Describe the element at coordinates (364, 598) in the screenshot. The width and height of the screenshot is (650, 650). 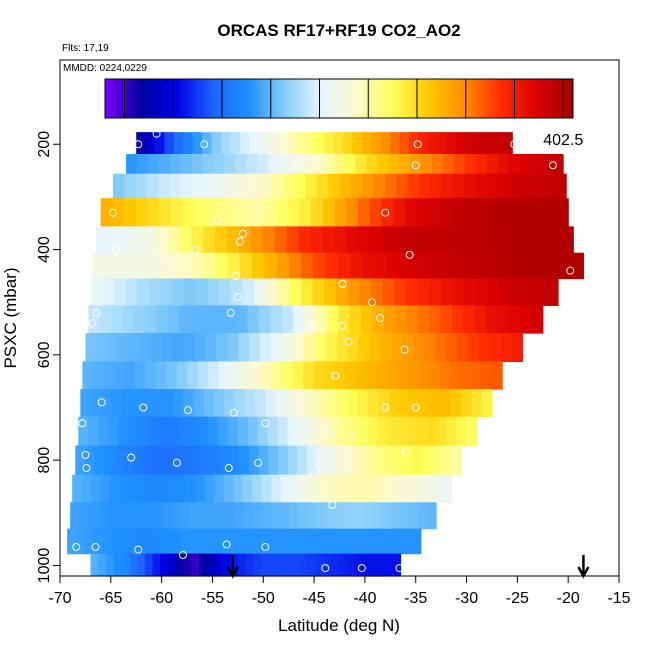
I see `x-tick-label: -40` at that location.